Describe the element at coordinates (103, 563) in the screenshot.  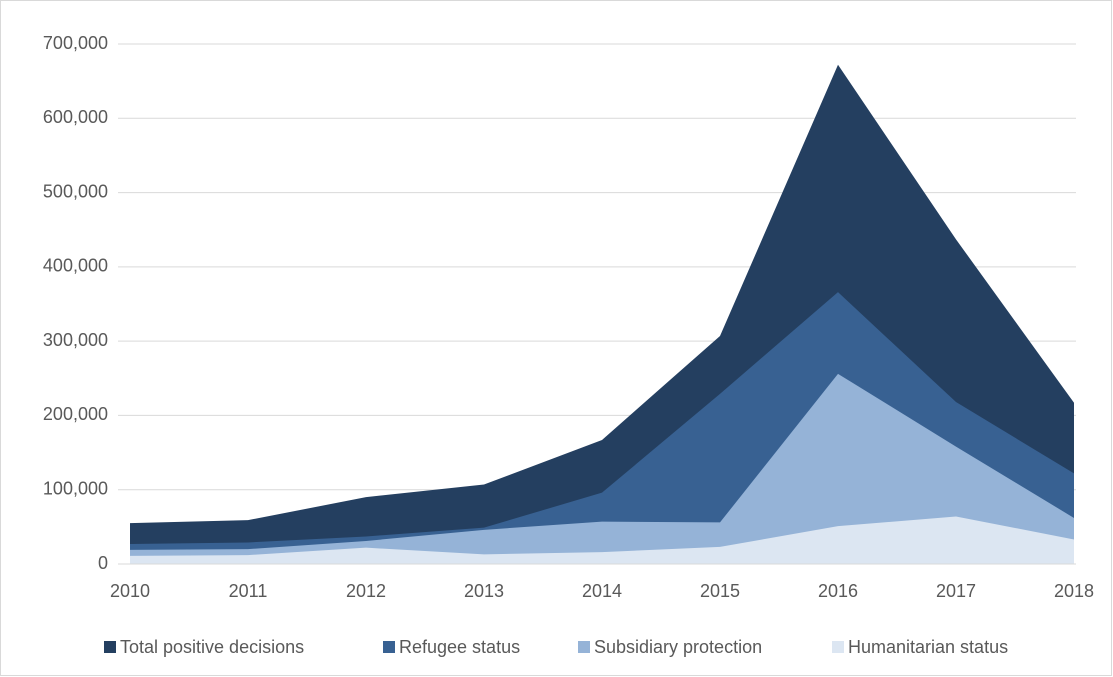
I see `y-tick-label: 0` at that location.